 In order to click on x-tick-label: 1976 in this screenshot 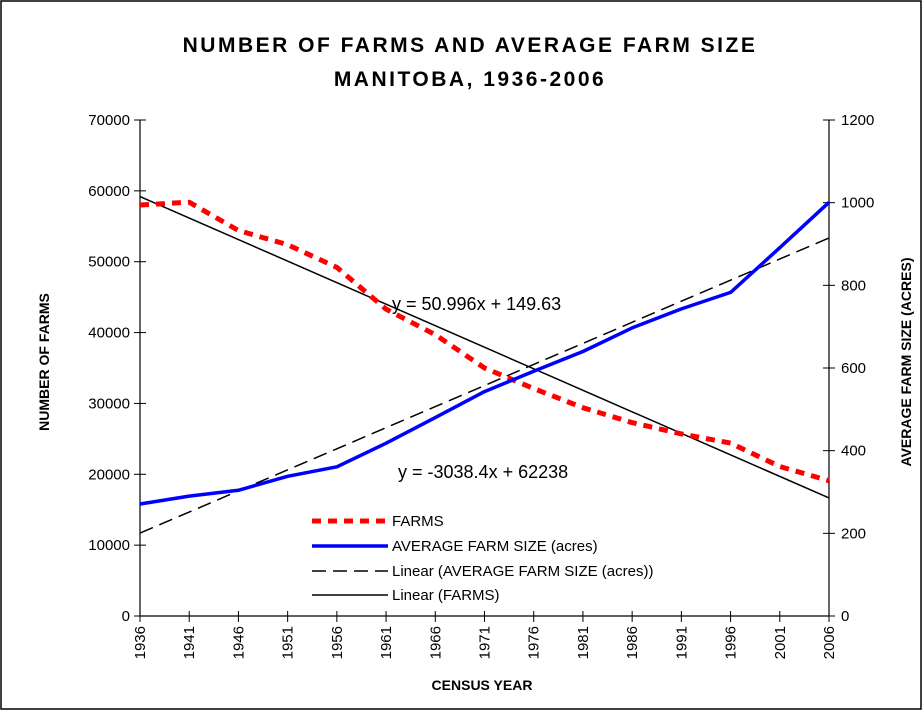, I will do `click(534, 642)`.